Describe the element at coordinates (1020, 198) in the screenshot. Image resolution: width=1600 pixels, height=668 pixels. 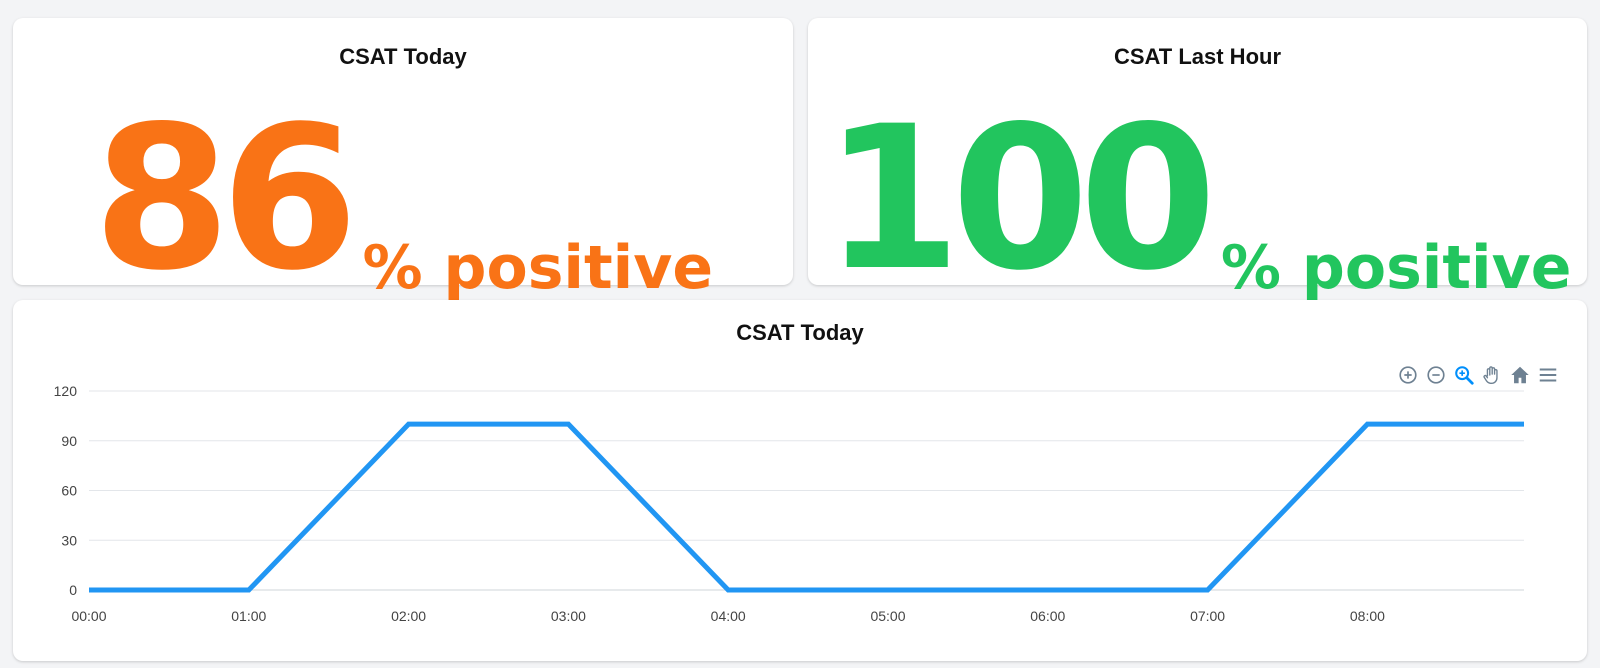
I see `csat-last-hour-value: 100` at that location.